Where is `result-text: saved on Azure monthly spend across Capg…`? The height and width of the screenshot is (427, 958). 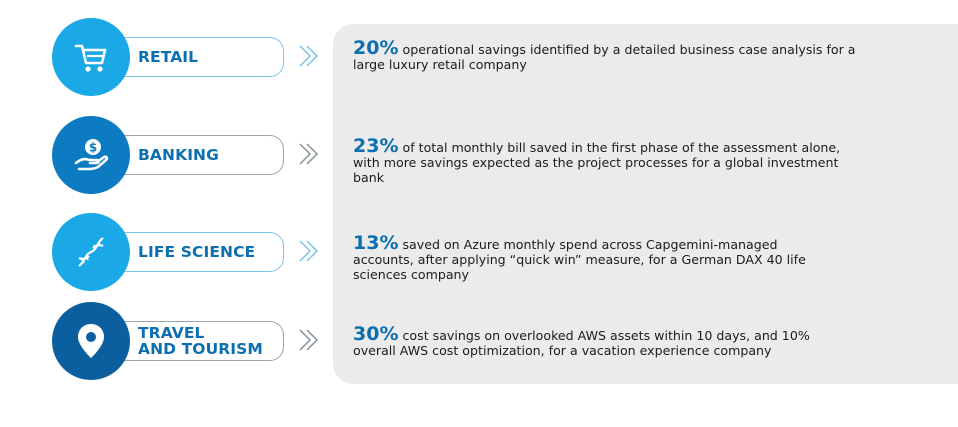 result-text: saved on Azure monthly spend across Capg… is located at coordinates (579, 259).